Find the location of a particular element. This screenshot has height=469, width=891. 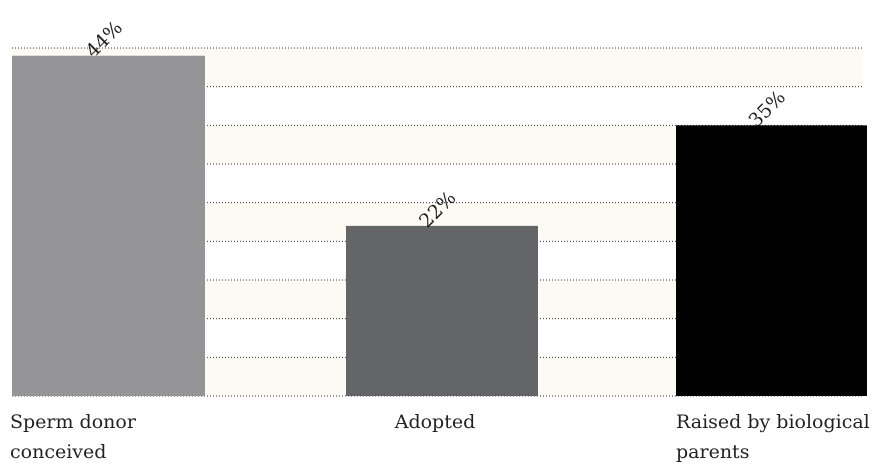

category-label-adopted: Adopted is located at coordinates (435, 422).